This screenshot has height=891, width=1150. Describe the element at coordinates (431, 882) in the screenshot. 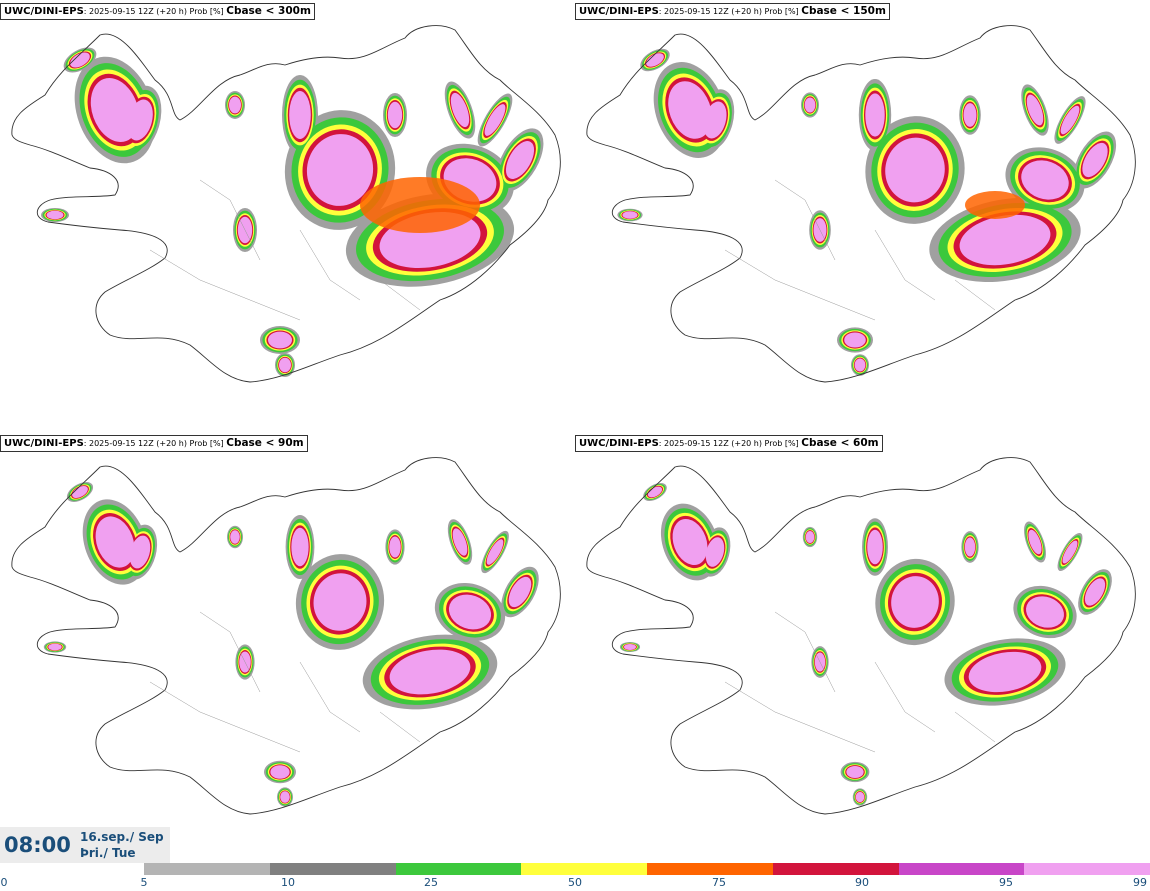

I see `colorbar-tick-label: 25` at that location.